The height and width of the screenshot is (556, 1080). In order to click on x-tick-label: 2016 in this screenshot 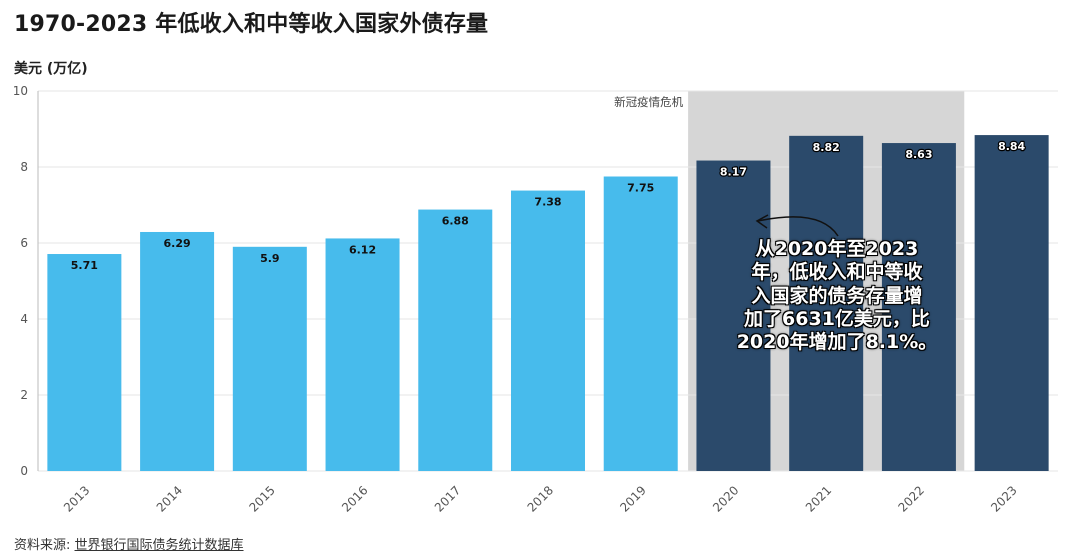, I will do `click(354, 498)`.